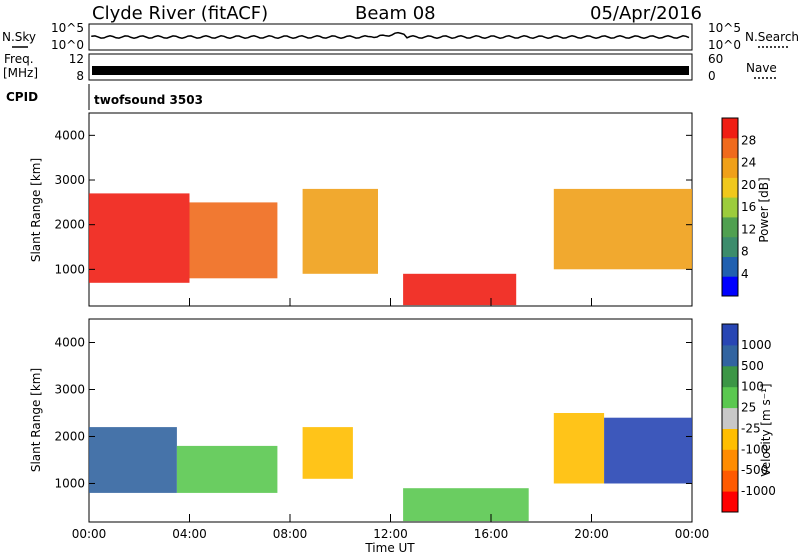 The image size is (800, 554). What do you see at coordinates (148, 100) in the screenshot?
I see `cpid-value: twofsound 3503` at bounding box center [148, 100].